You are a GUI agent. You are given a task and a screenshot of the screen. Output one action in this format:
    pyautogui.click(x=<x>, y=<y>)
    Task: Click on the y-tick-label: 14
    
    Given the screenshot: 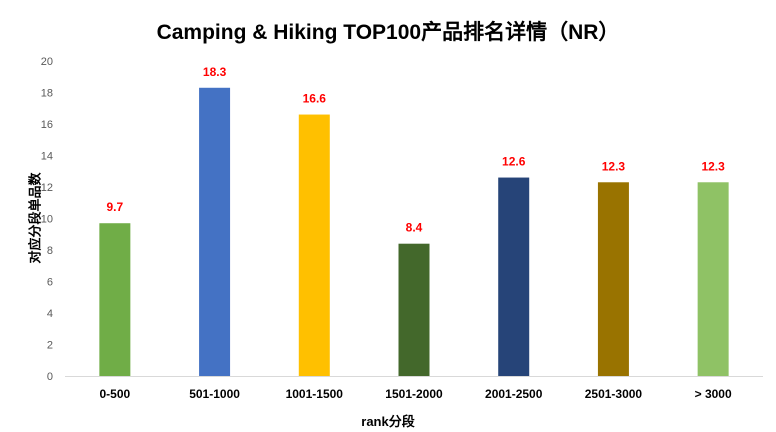 What is the action you would take?
    pyautogui.click(x=47, y=157)
    